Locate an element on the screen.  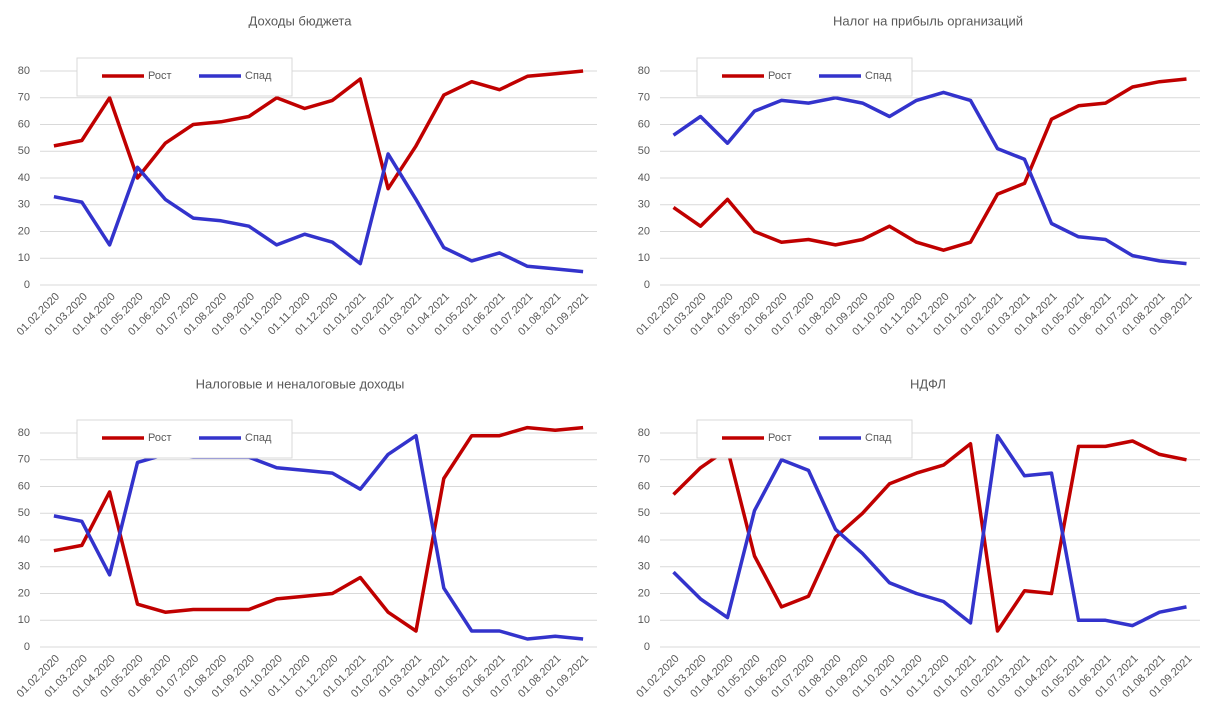
chart-title: Налог на прибыль организаций is located at coordinates (928, 20).